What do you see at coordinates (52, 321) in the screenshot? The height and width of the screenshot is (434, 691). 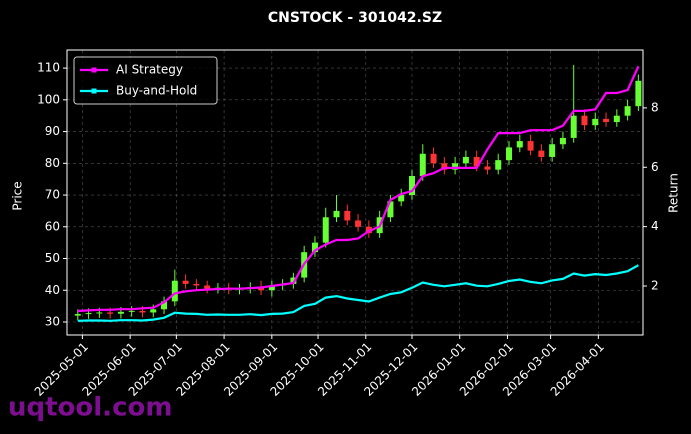 I see `y-tick-label: 30` at bounding box center [52, 321].